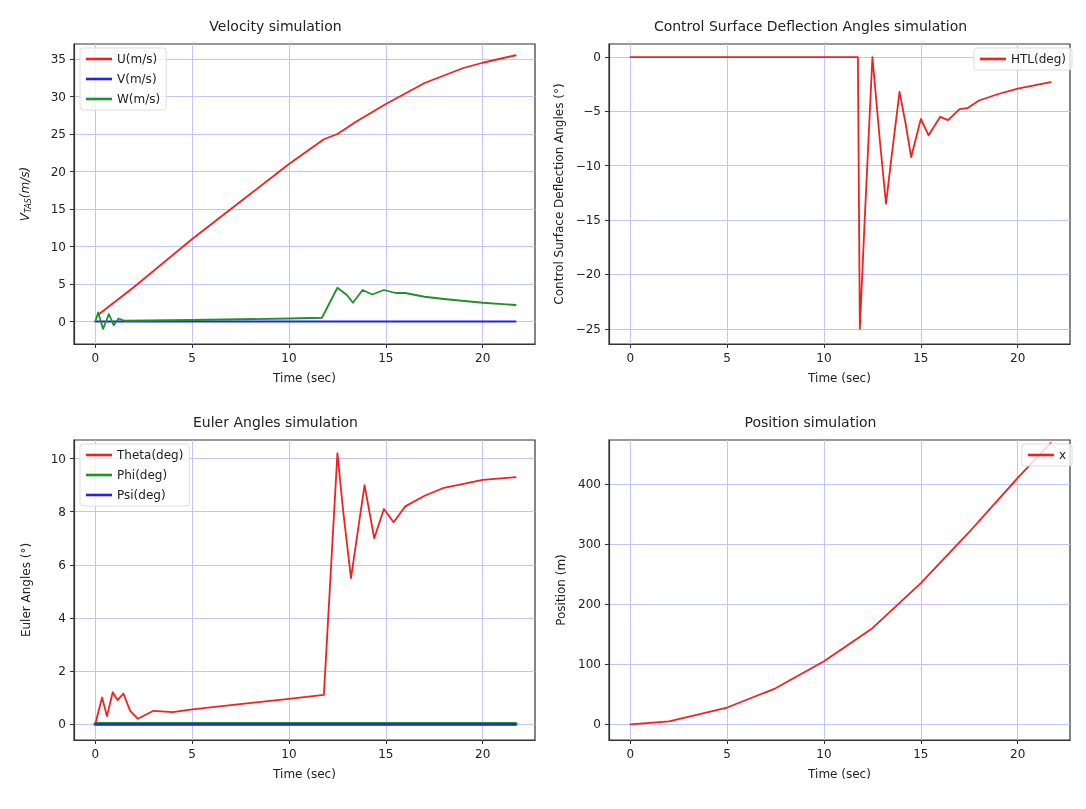 This screenshot has width=1086, height=809. What do you see at coordinates (588, 274) in the screenshot?
I see `y-tick-label: −20` at bounding box center [588, 274].